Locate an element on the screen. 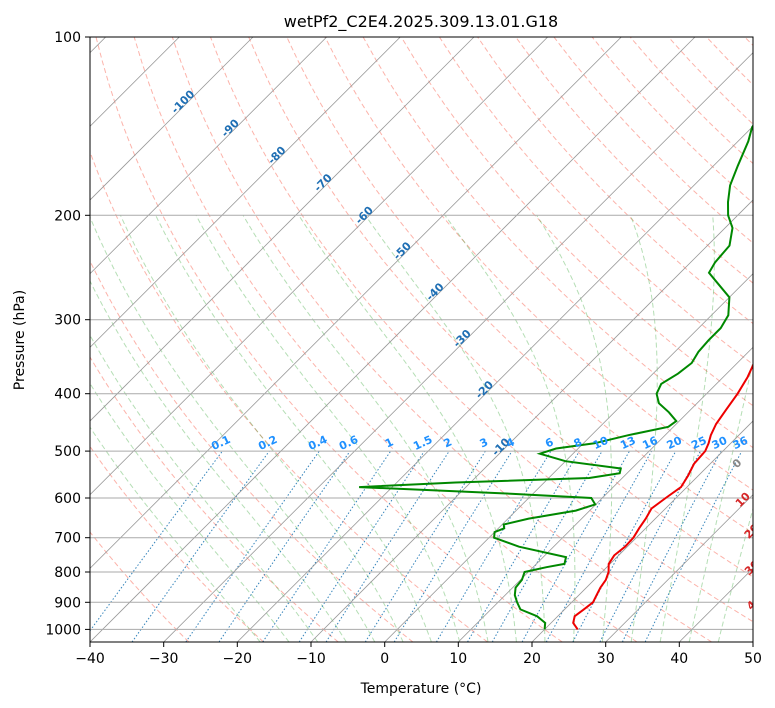 The width and height of the screenshot is (775, 708). y-axis-label: Pressure (hPa) is located at coordinates (20, 340).